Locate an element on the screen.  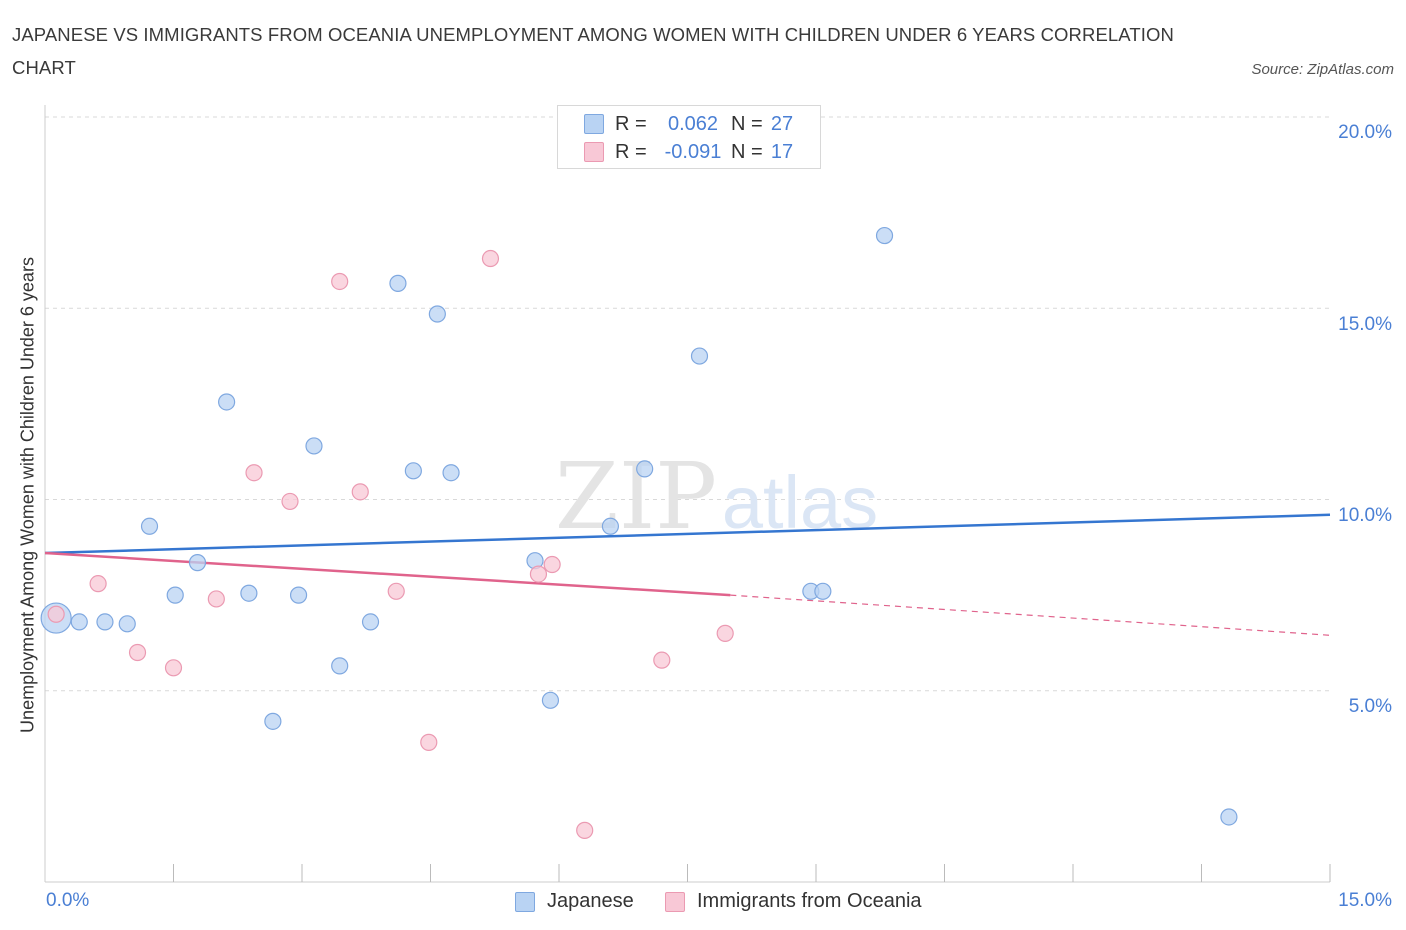
trend-line-oceania-extension is located at coordinates (1030, 615).